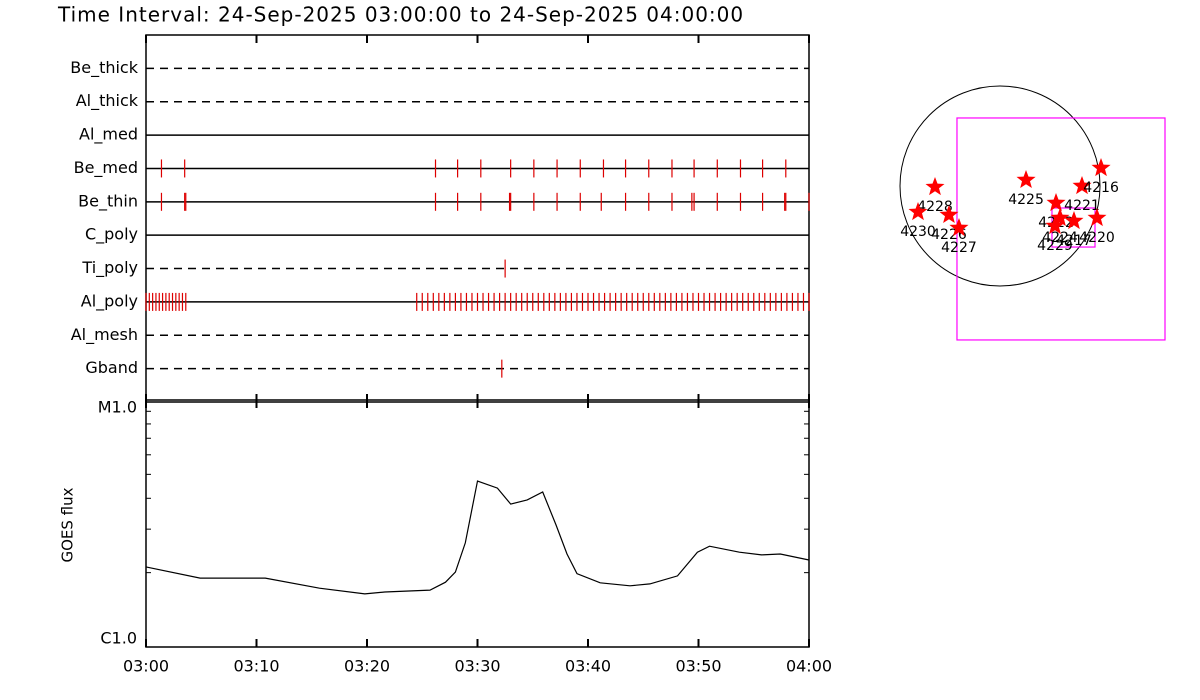 The image size is (1200, 700). What do you see at coordinates (111, 367) in the screenshot?
I see `row-label: Gband` at bounding box center [111, 367].